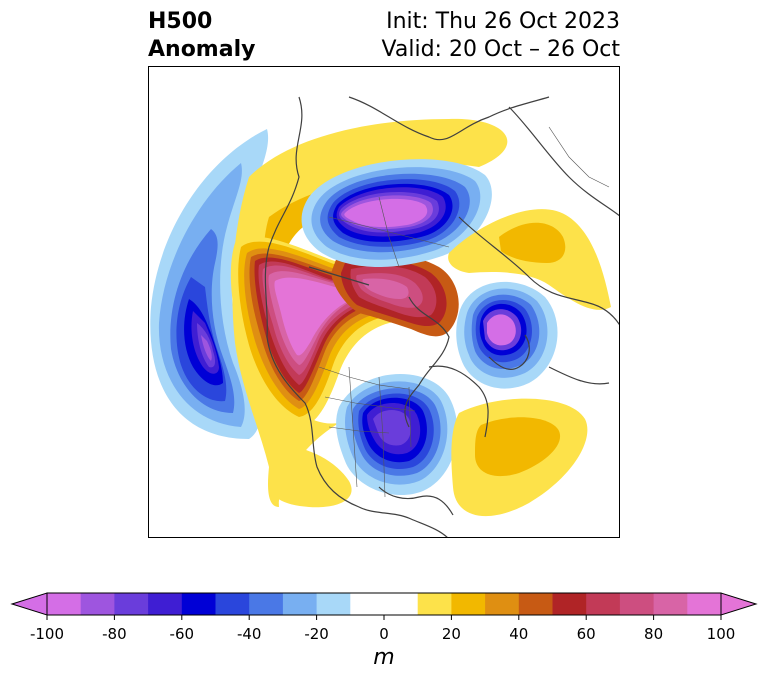 This screenshot has width=768, height=684. What do you see at coordinates (114, 634) in the screenshot?
I see `colorbar-tick-label: -80` at bounding box center [114, 634].